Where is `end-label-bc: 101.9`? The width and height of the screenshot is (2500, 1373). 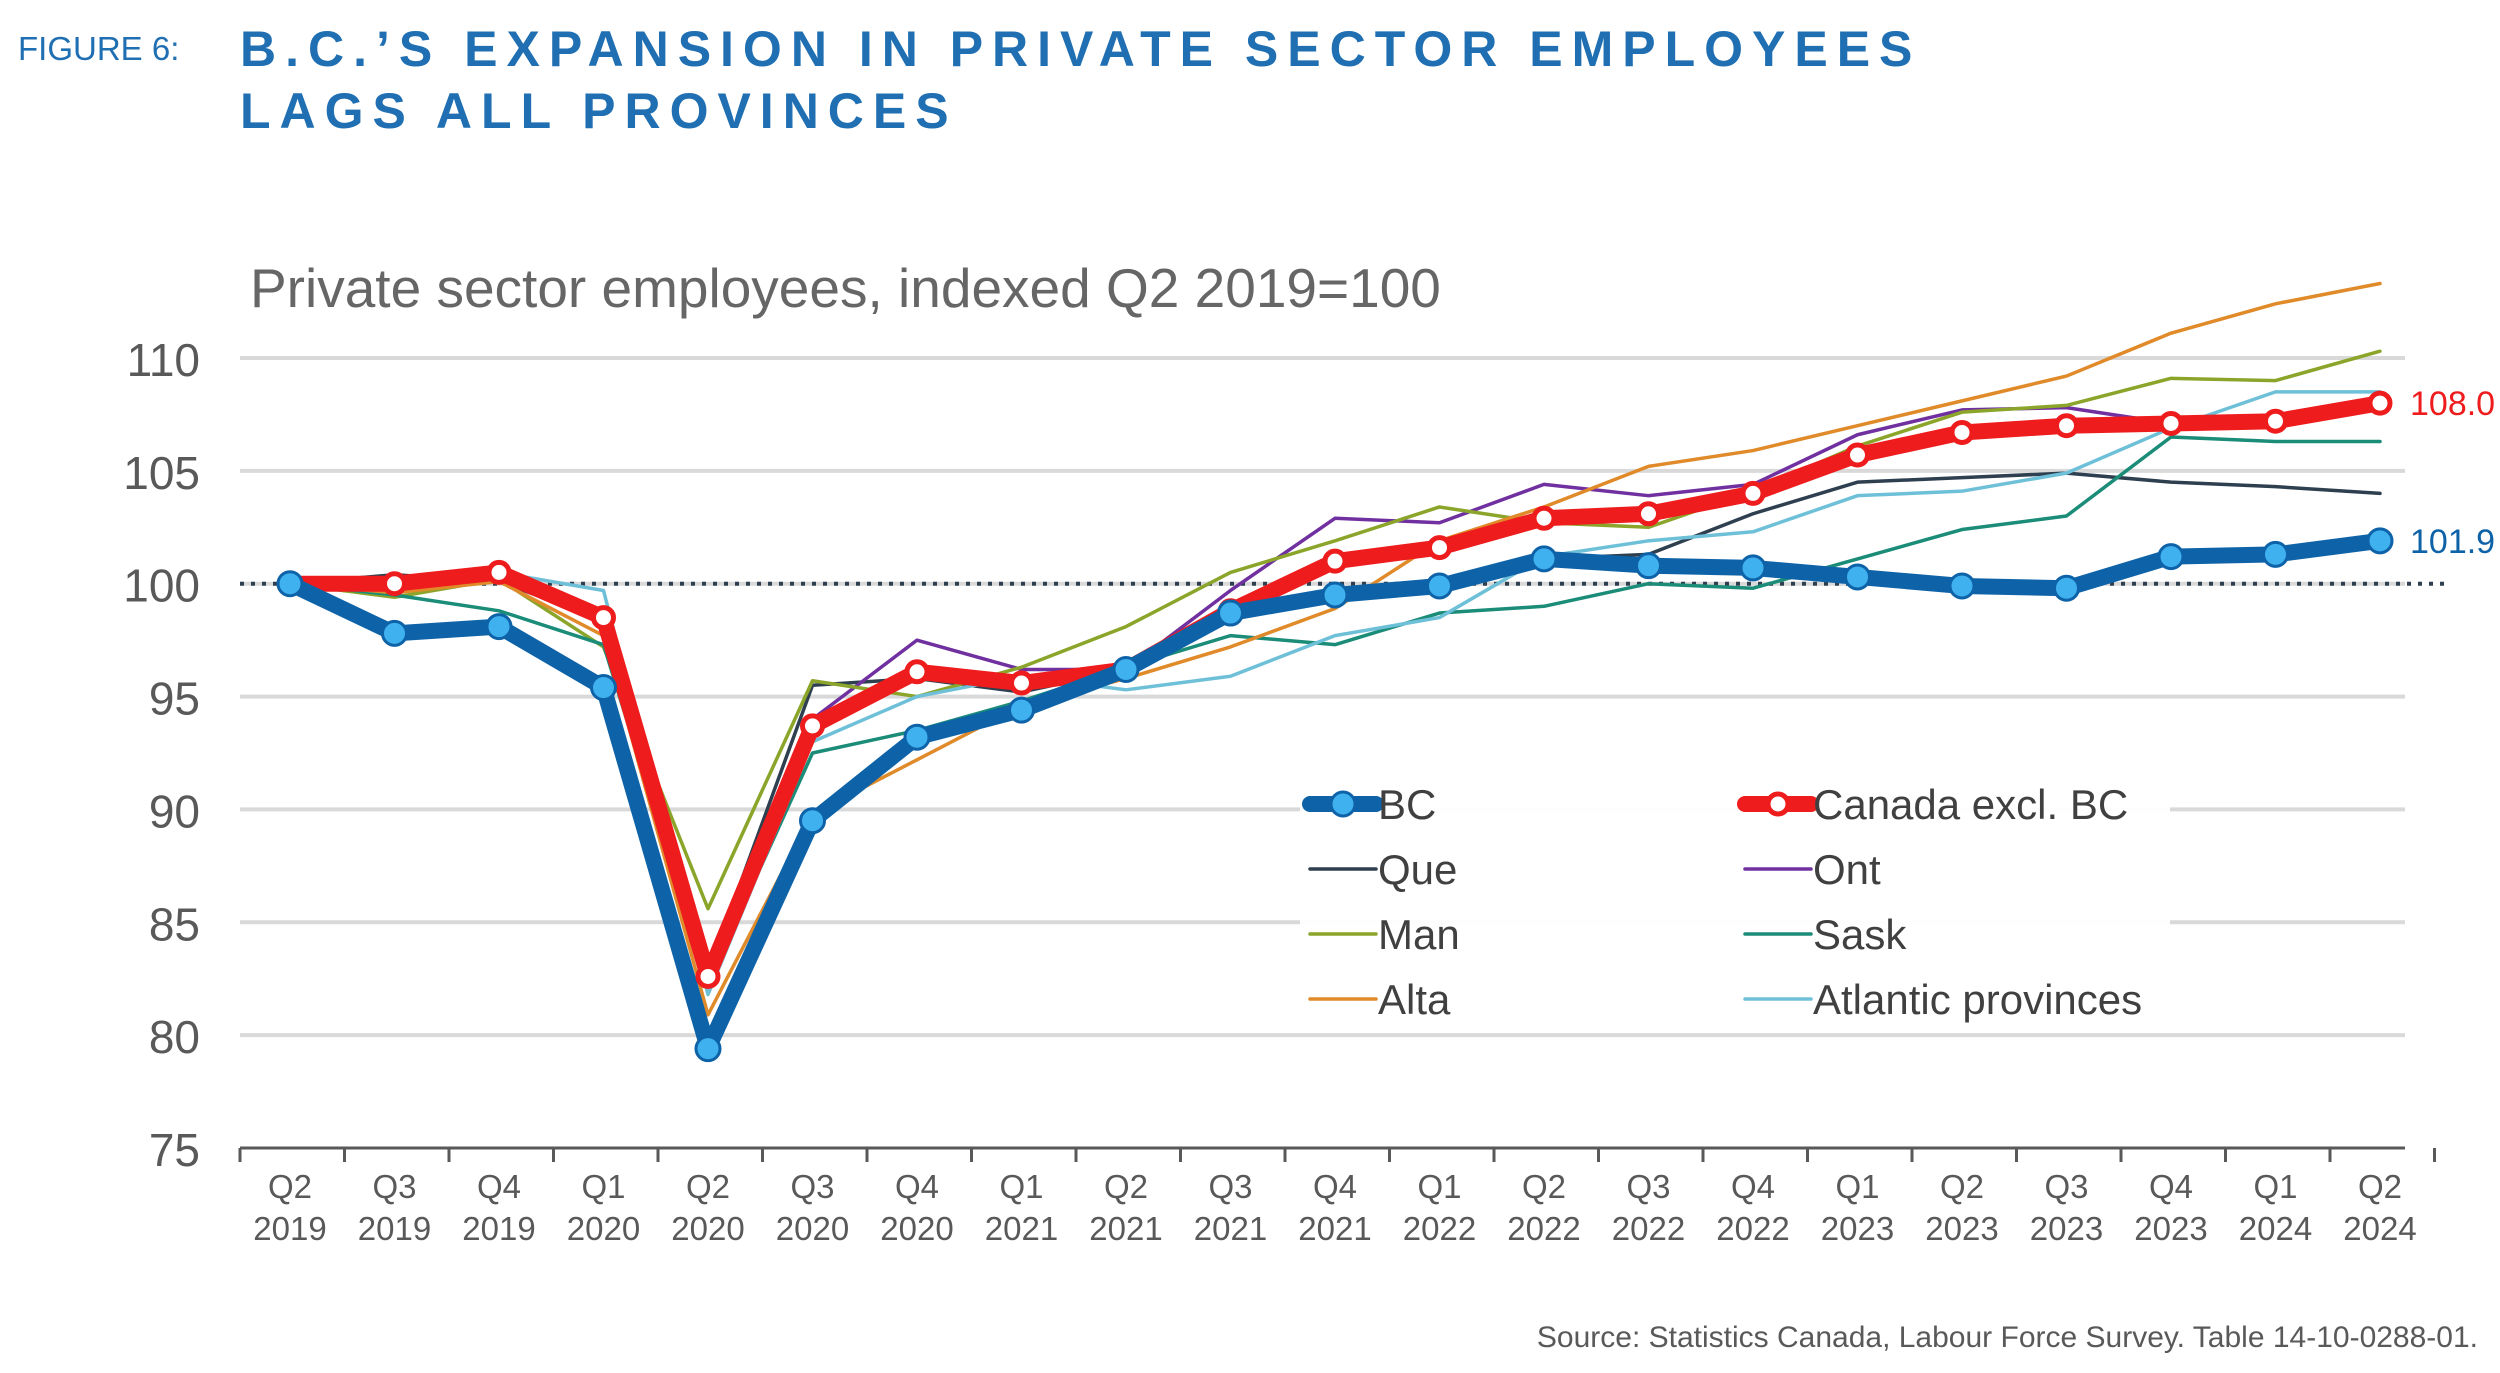
end-label-bc: 101.9 is located at coordinates (2452, 542).